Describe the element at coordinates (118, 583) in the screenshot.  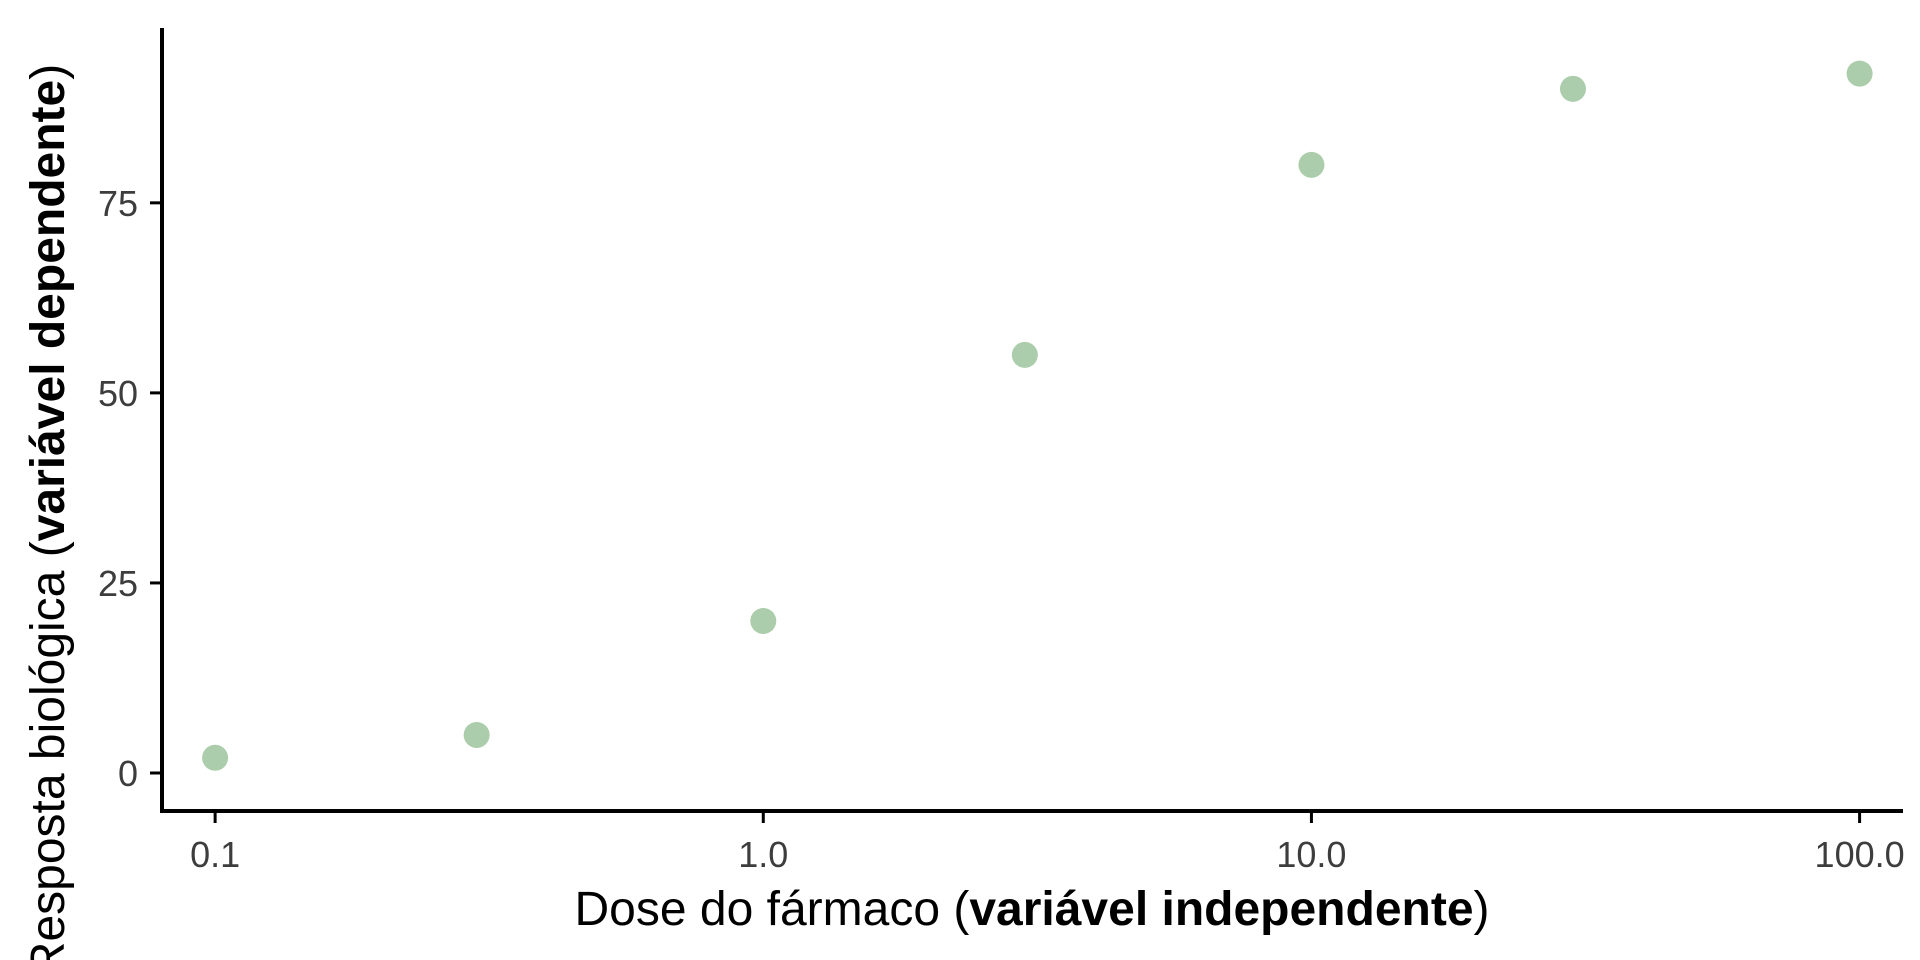
I see `y-tick-label: 25` at that location.